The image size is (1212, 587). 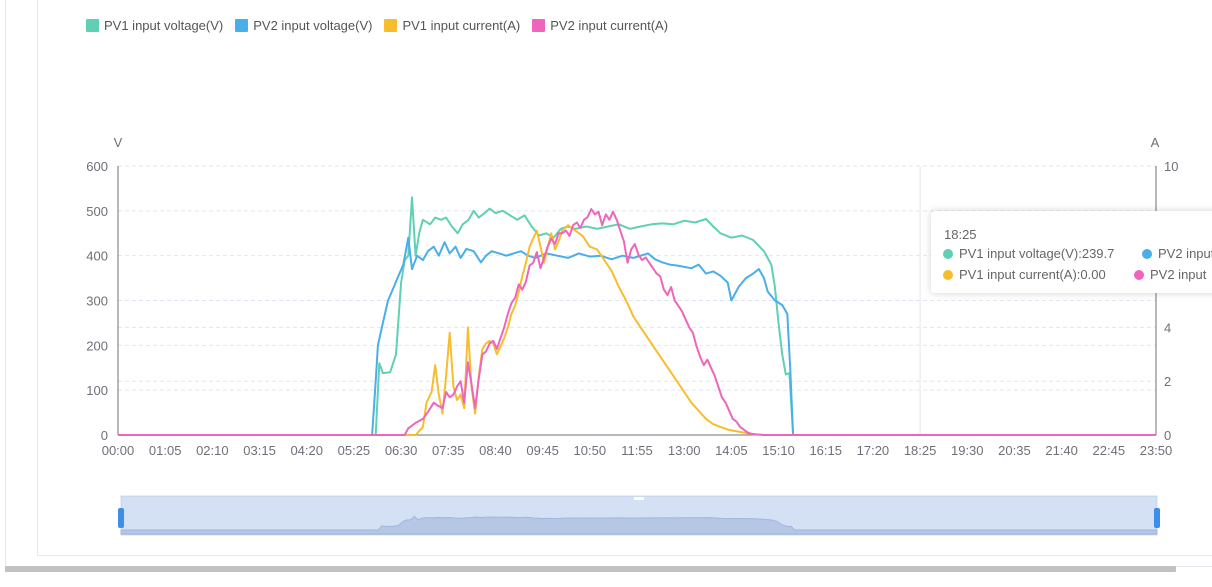 I want to click on tooltip-row-pv1-current: PV1 input current(A):0.00, so click(x=1024, y=274).